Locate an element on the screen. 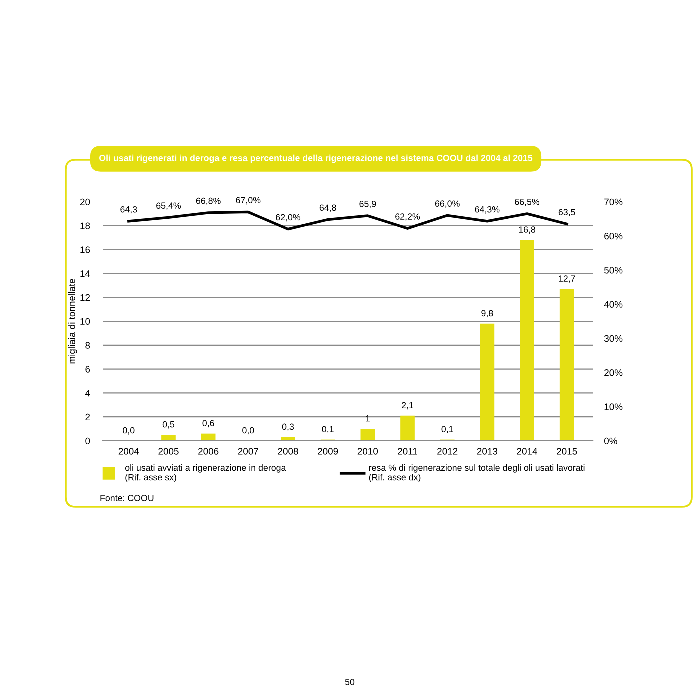  y-tick-label: 0 is located at coordinates (88, 441).